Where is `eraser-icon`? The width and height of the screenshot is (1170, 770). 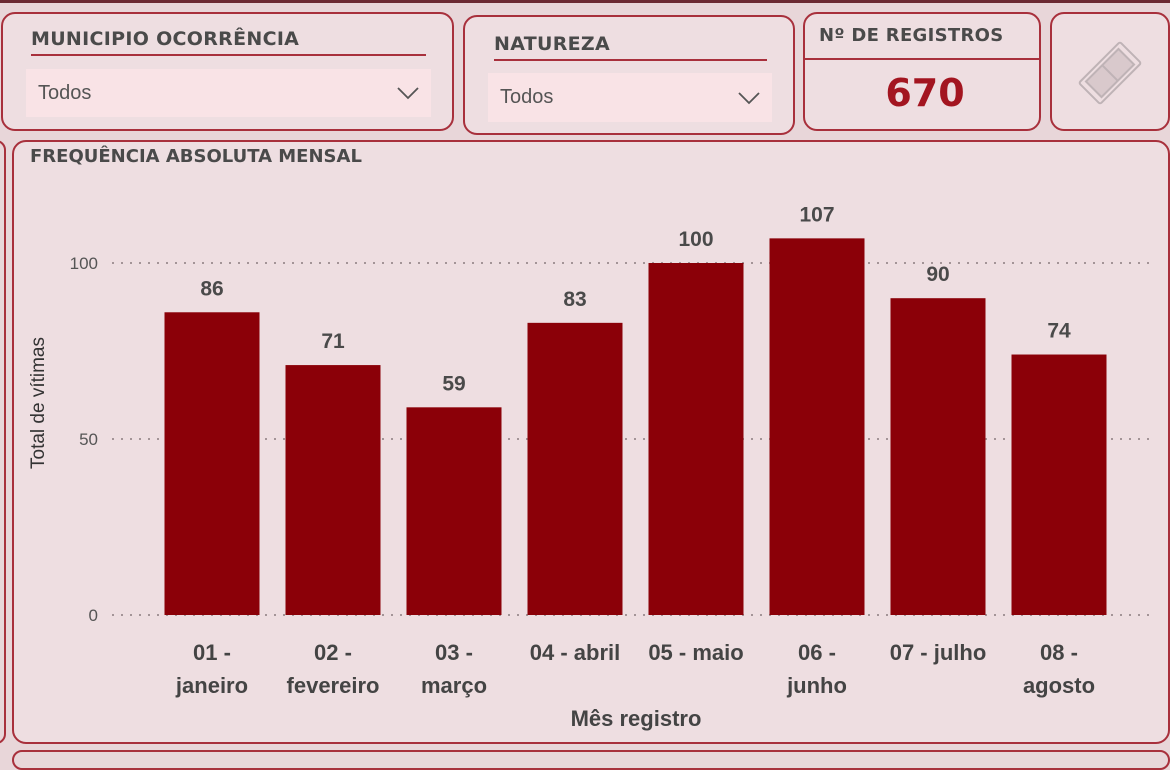 eraser-icon is located at coordinates (1110, 73).